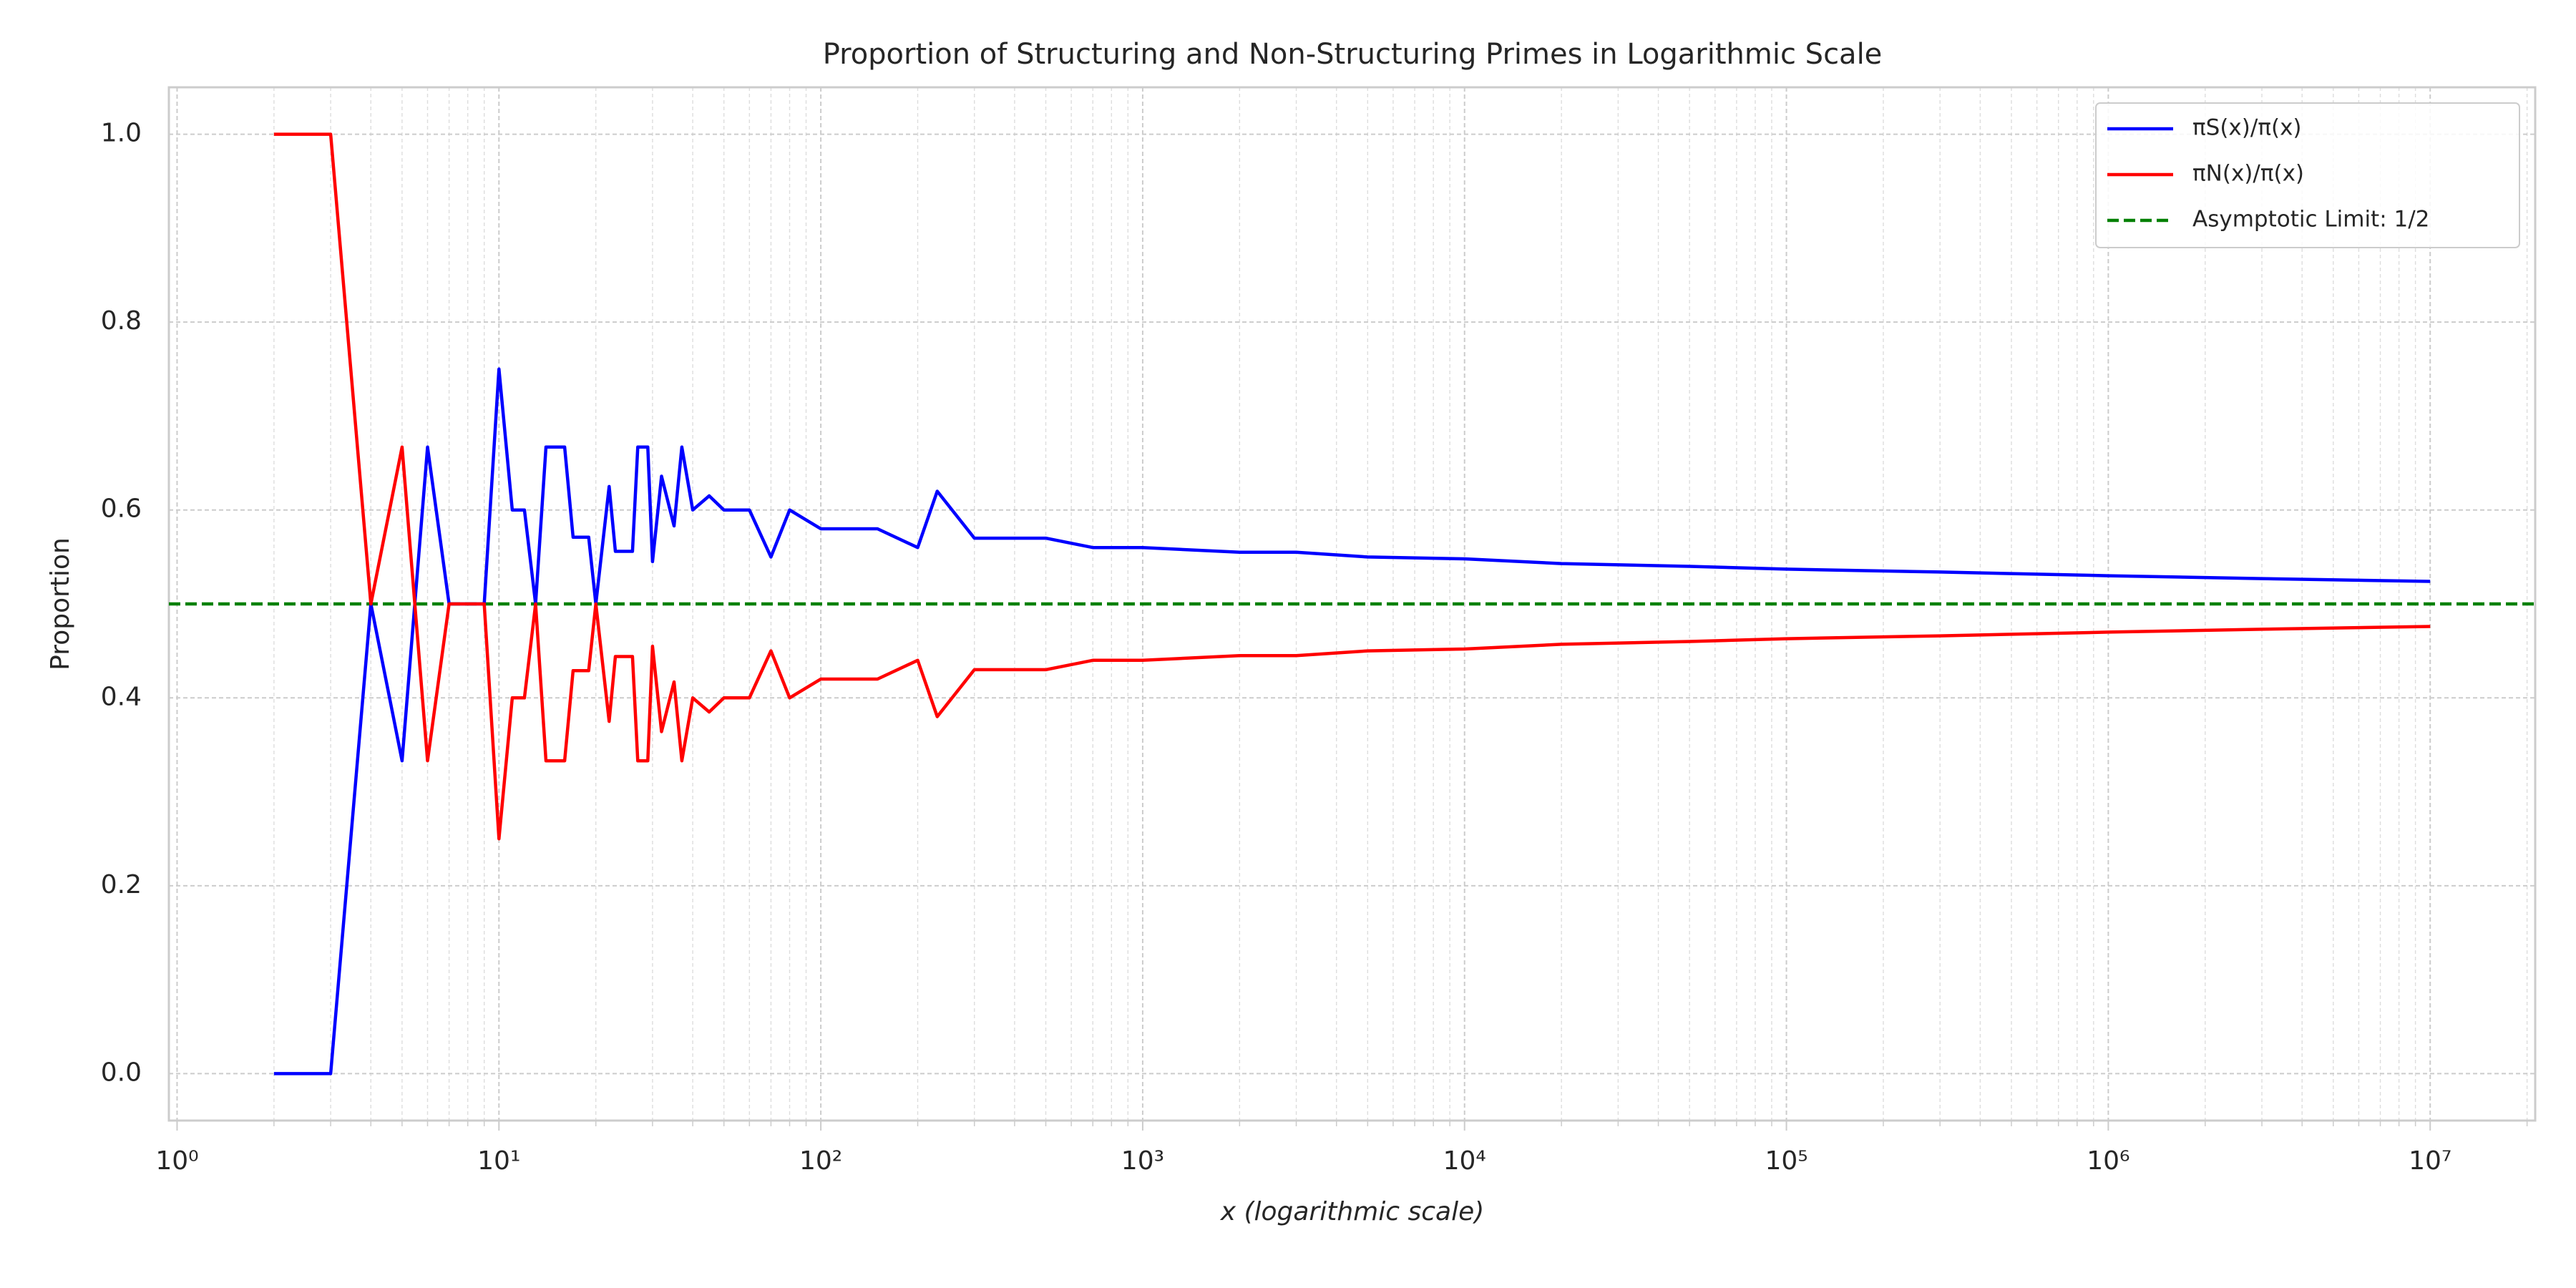  What do you see at coordinates (176, 1161) in the screenshot?
I see `x-tick-label: 10⁰` at bounding box center [176, 1161].